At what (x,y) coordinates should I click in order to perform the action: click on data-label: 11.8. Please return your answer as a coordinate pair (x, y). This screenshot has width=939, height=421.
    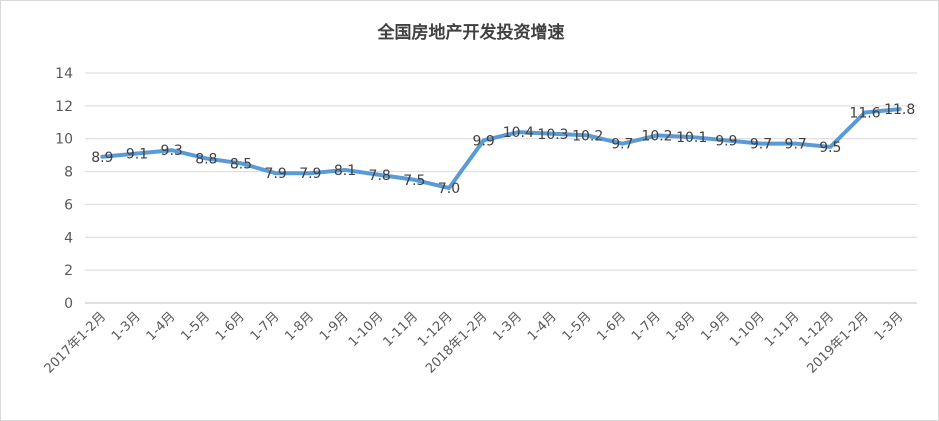
    Looking at the image, I should click on (899, 110).